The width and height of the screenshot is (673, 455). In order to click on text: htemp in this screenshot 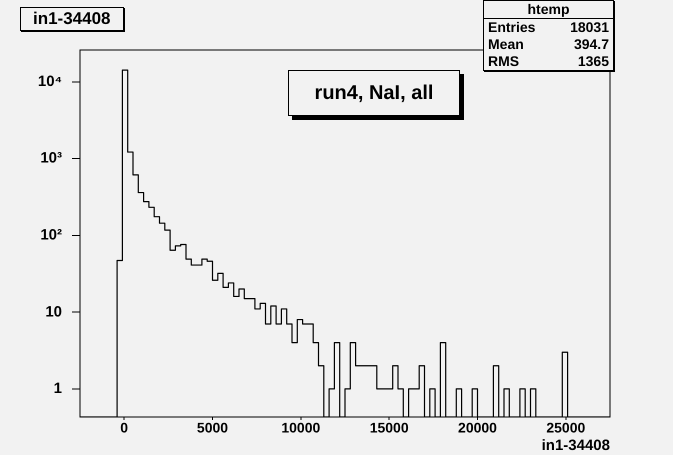, I will do `click(548, 10)`.